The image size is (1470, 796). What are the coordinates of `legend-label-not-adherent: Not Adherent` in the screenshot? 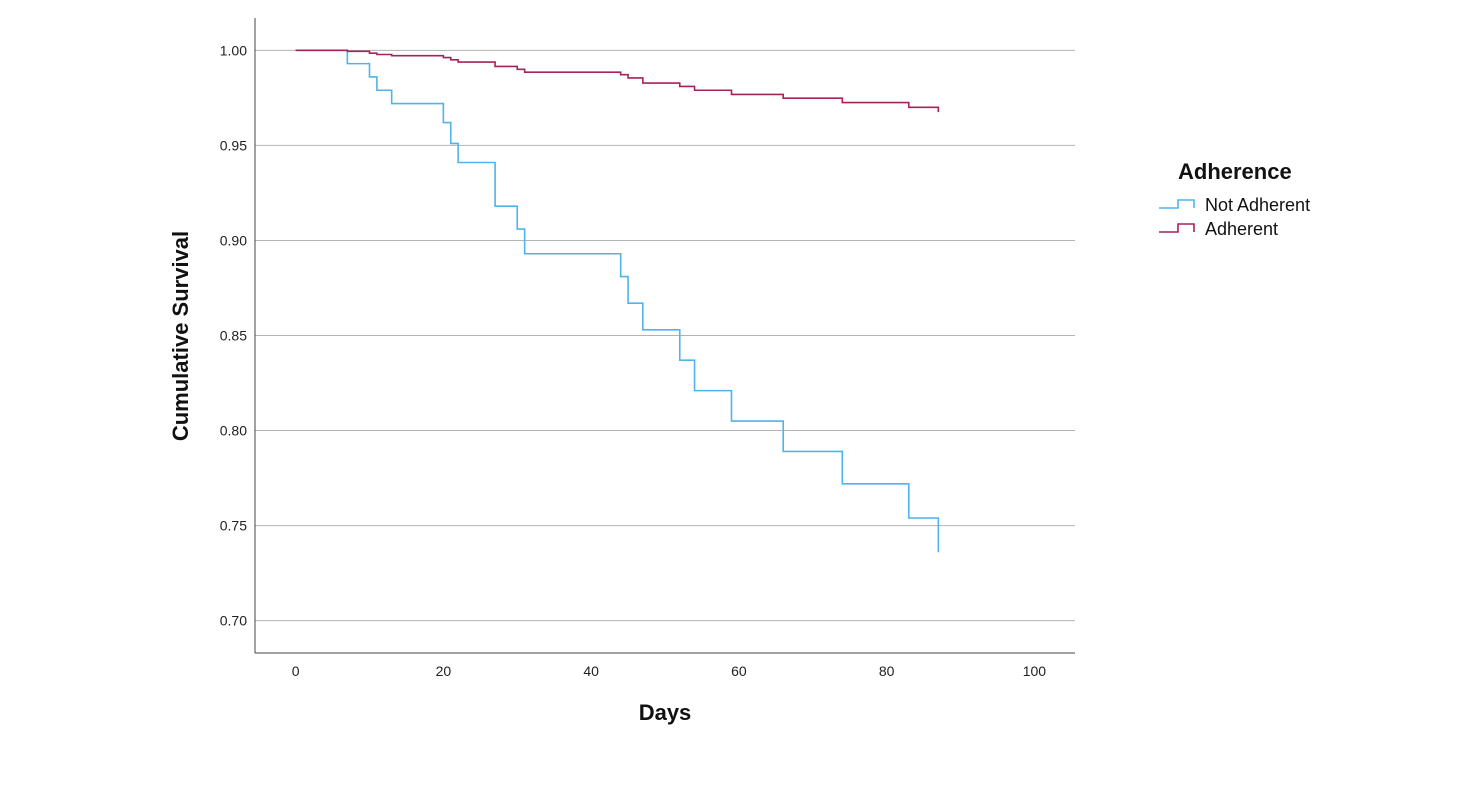 It's located at (1257, 205).